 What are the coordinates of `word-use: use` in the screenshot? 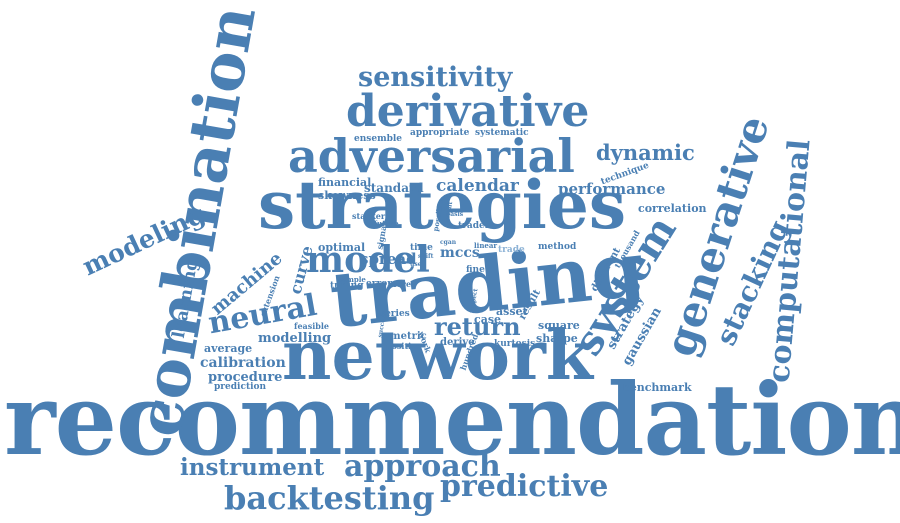 It's located at (416, 264).